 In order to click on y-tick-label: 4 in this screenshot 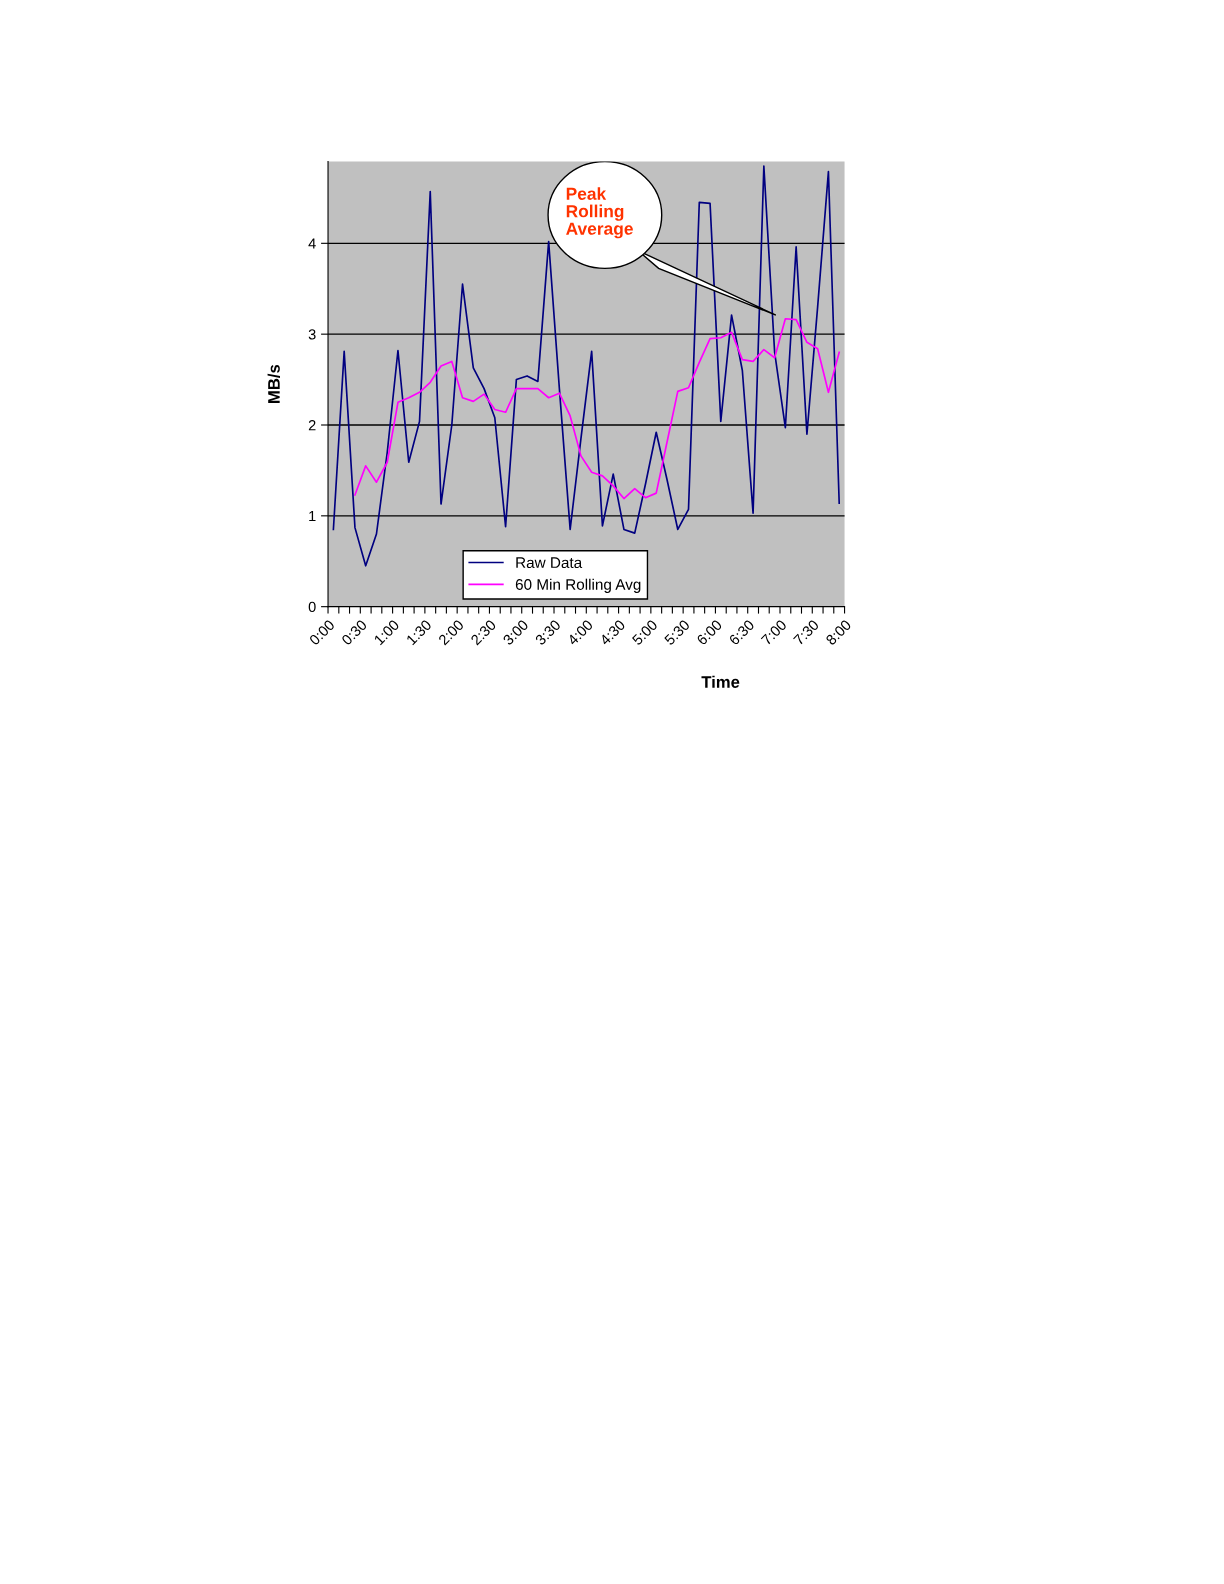, I will do `click(312, 243)`.